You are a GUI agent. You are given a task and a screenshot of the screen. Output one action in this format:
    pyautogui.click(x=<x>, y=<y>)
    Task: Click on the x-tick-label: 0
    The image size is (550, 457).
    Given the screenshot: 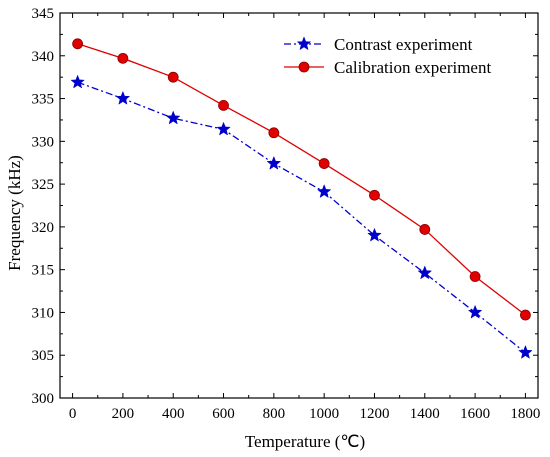 What is the action you would take?
    pyautogui.click(x=73, y=414)
    